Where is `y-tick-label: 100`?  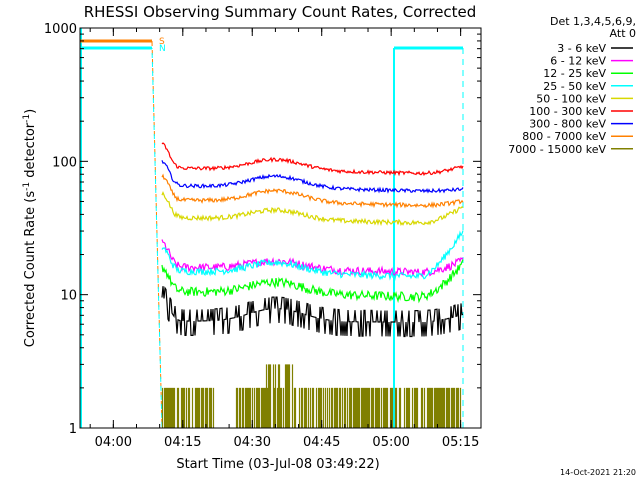
y-tick-label: 100 is located at coordinates (64, 162).